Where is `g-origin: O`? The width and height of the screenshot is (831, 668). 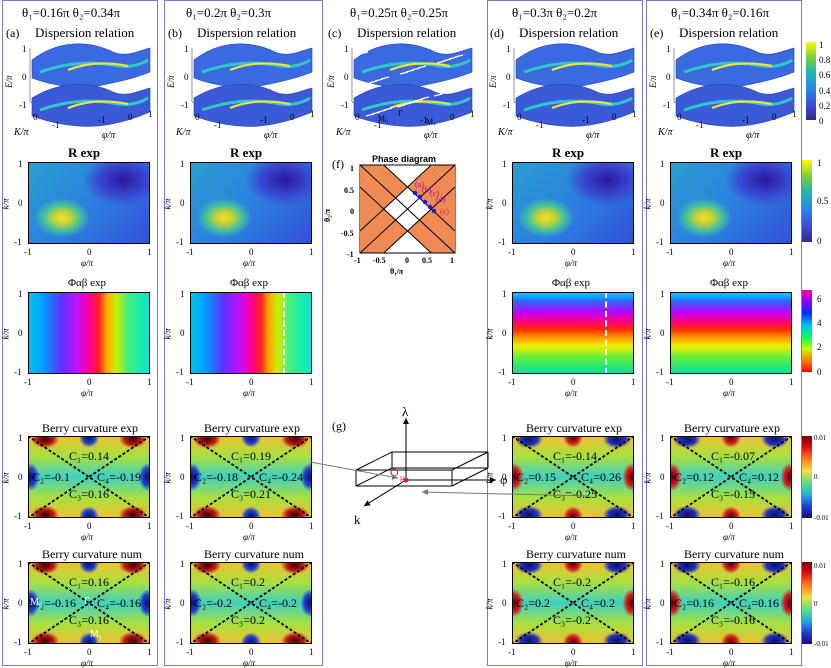 g-origin: O is located at coordinates (394, 472).